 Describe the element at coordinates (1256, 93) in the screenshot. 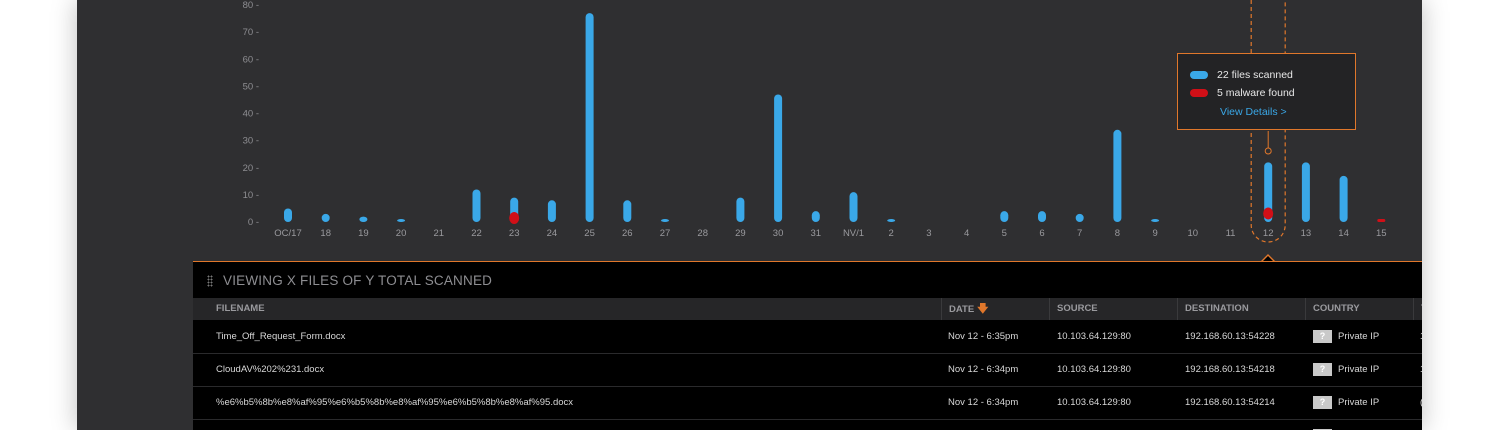

I see `tooltip-malware-text: 5 malware found` at that location.